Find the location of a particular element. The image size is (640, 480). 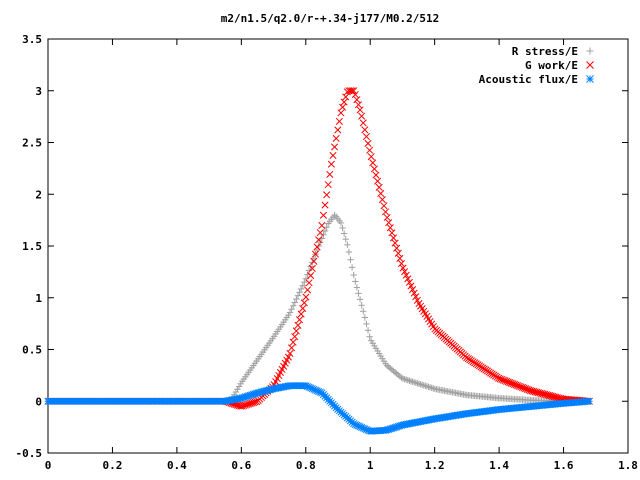

chart-title: m2/n1.5/q2.0/r-+.34-j177/M0.2/512 is located at coordinates (330, 18).